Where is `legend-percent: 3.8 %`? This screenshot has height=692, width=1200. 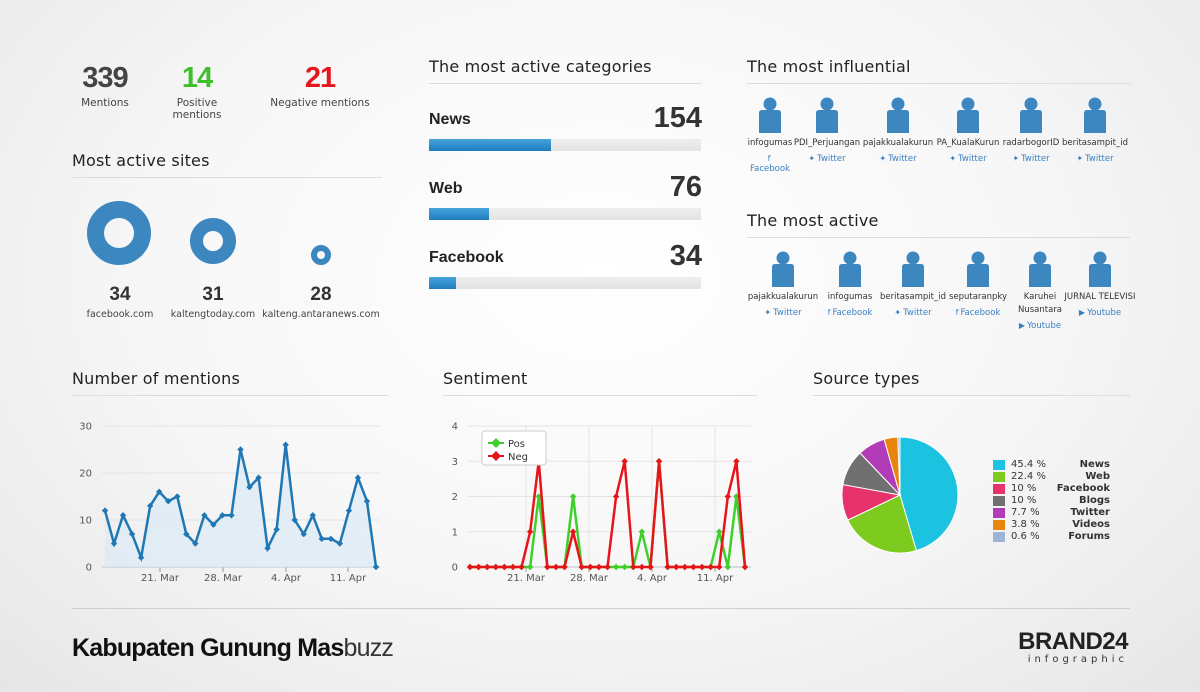 legend-percent: 3.8 % is located at coordinates (1025, 524).